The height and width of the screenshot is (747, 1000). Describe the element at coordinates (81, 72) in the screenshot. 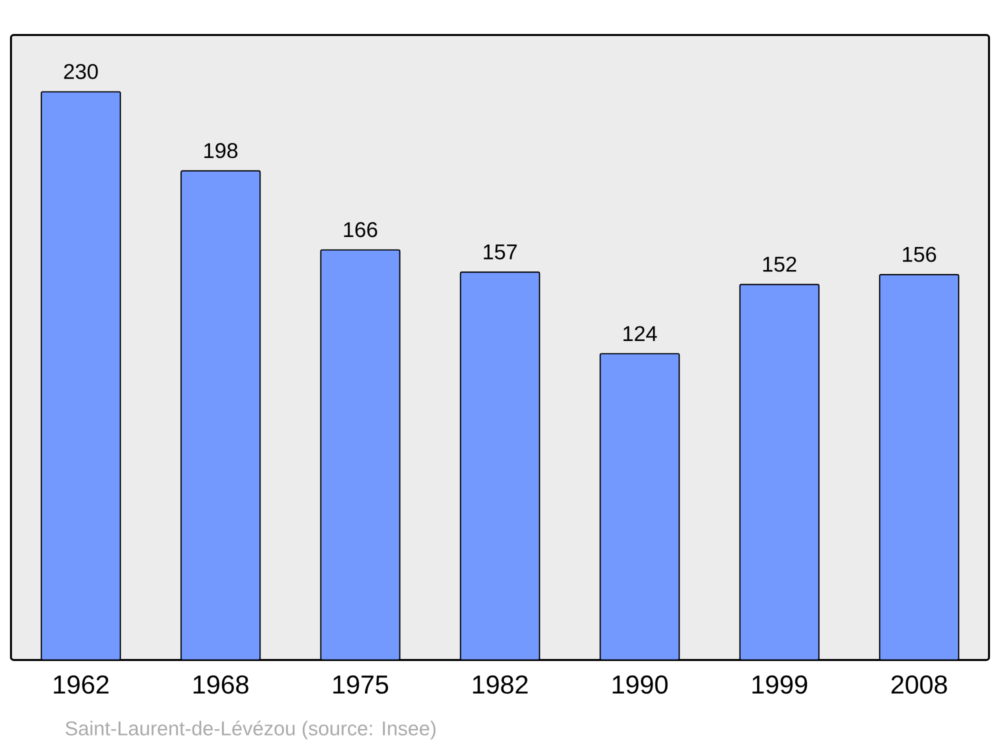

I see `data-label: 230` at that location.